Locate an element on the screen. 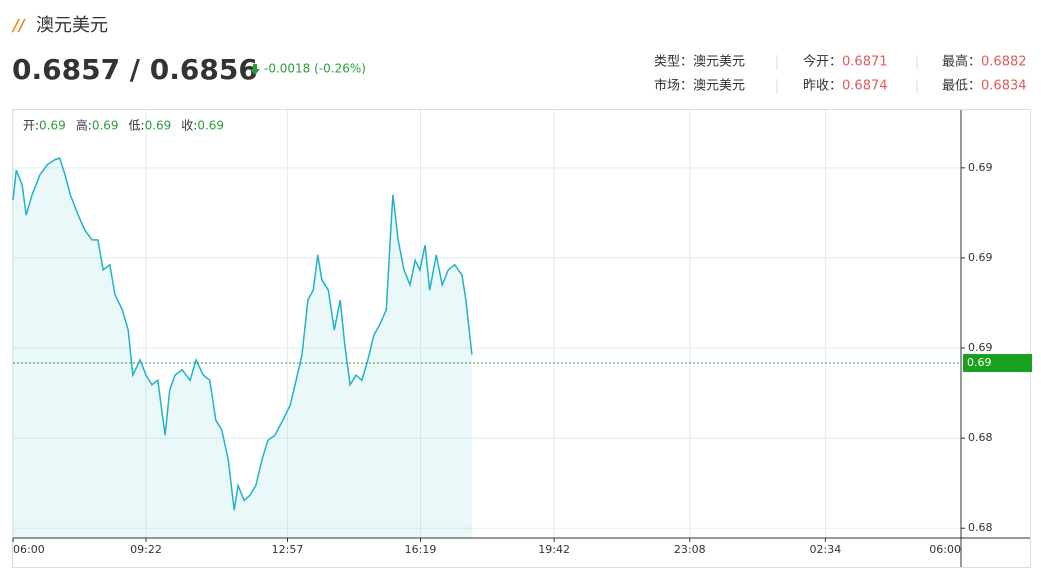  price: 0.6857 / 0.6856 is located at coordinates (135, 69).